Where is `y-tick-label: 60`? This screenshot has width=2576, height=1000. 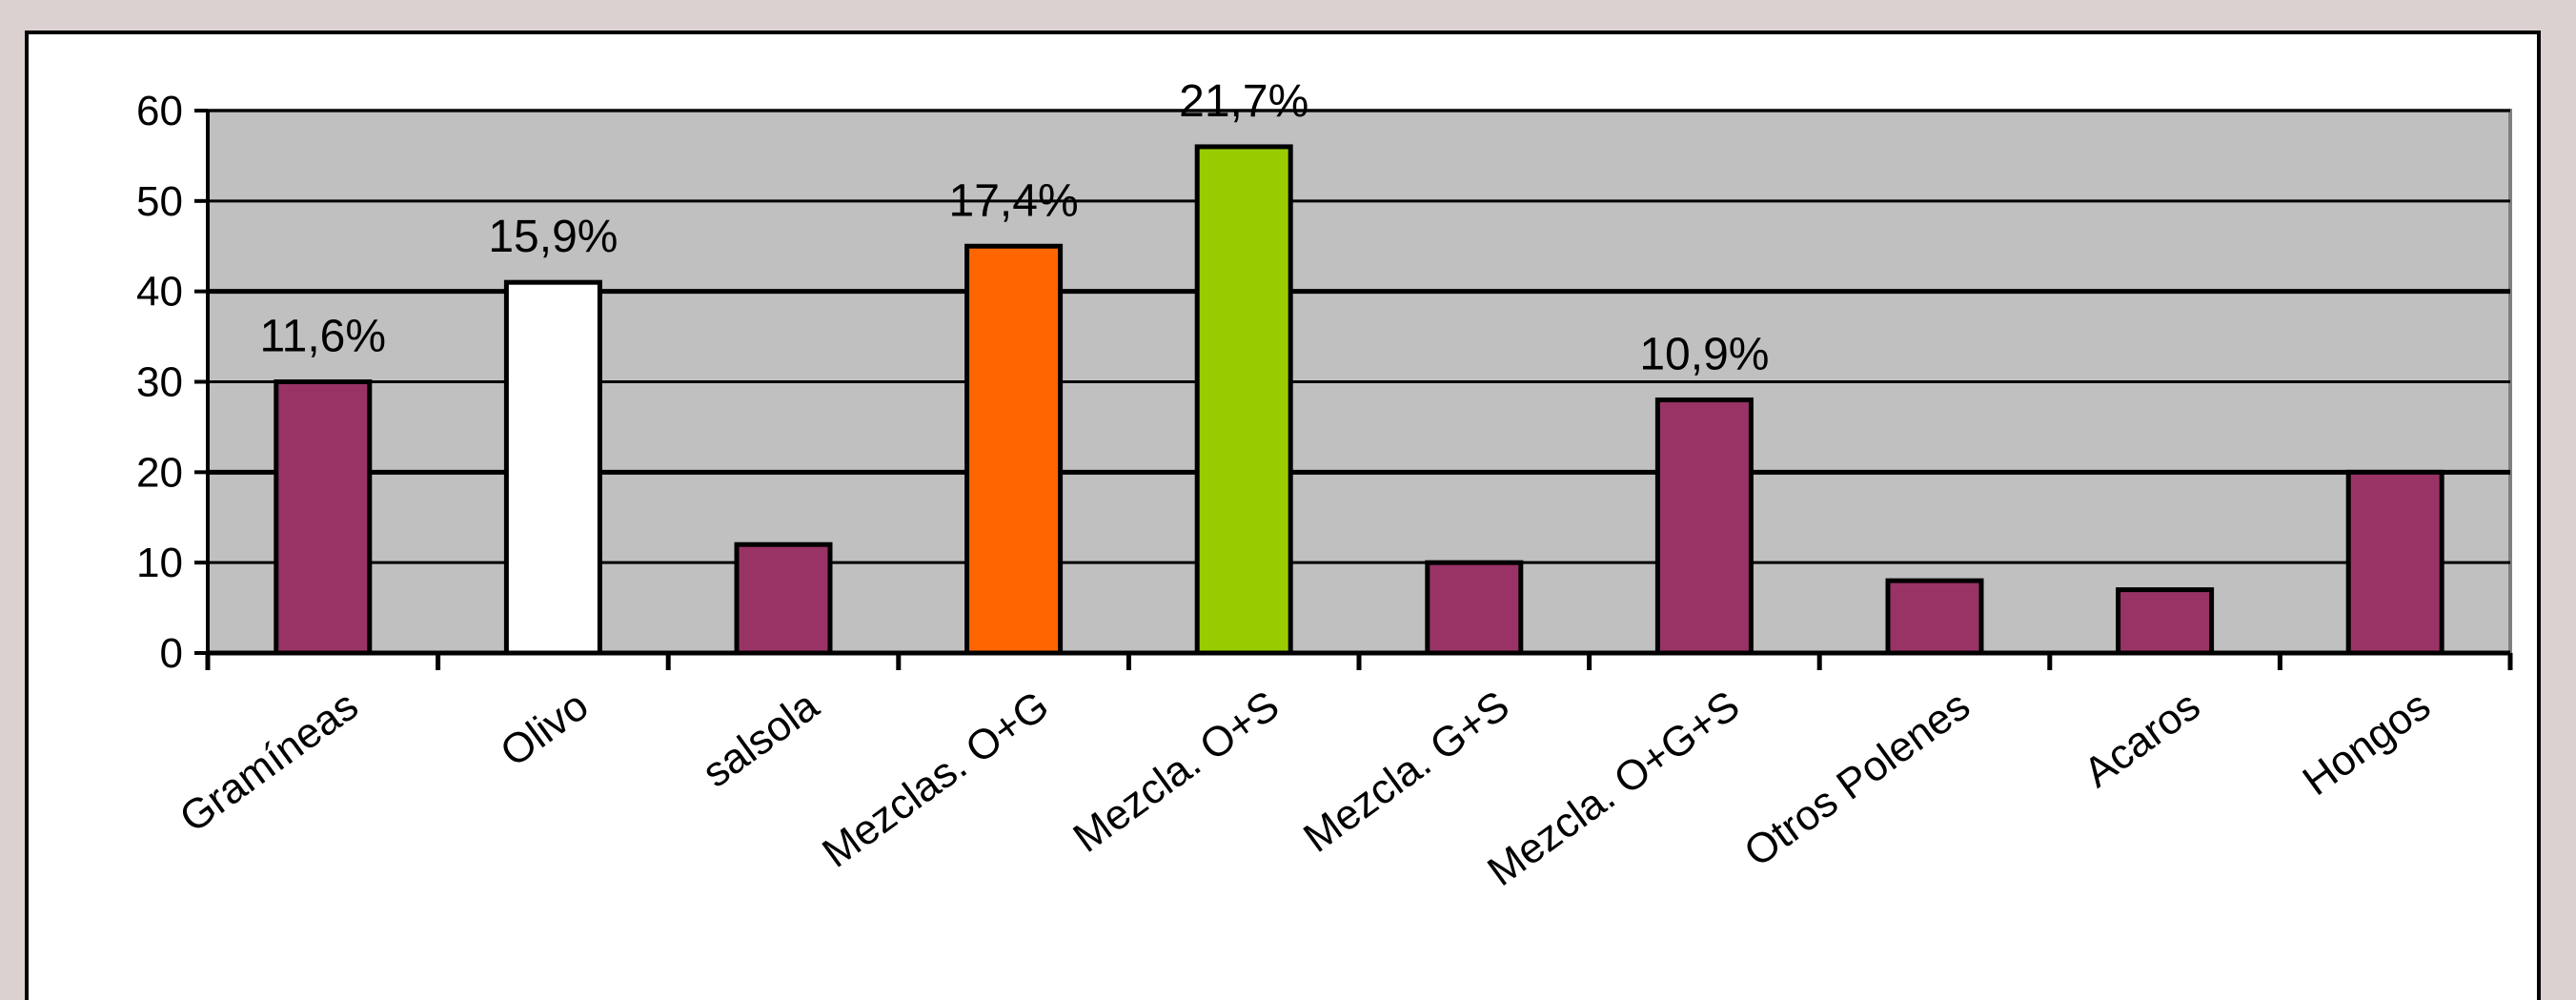
y-tick-label: 60 is located at coordinates (159, 111).